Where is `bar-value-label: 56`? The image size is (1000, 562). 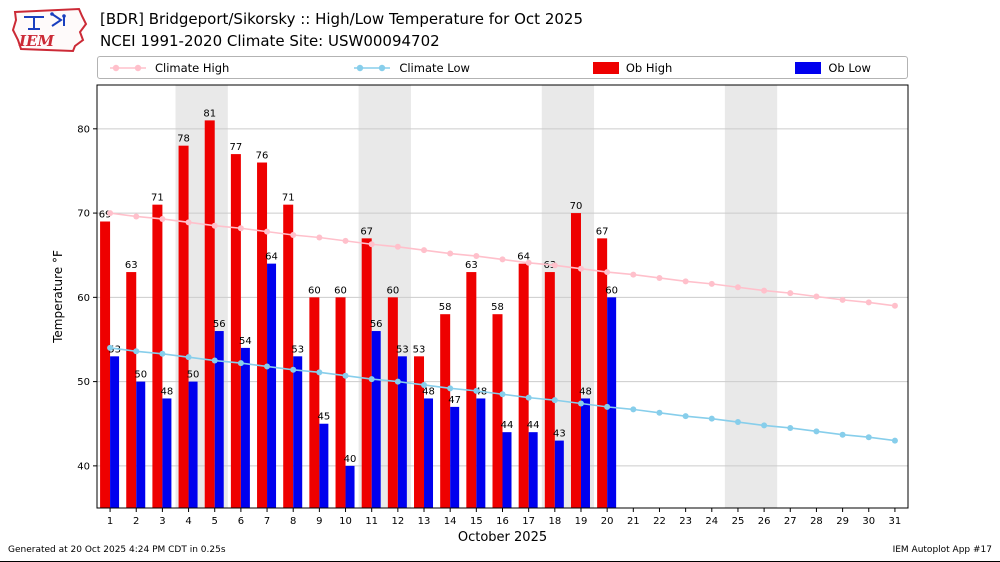
bar-value-label: 56 is located at coordinates (219, 324).